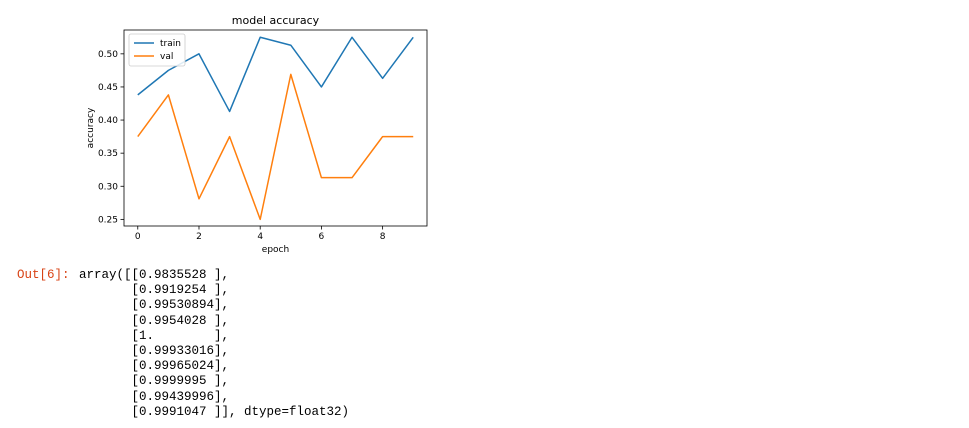  What do you see at coordinates (108, 220) in the screenshot?
I see `y-tick-label: 0.25` at bounding box center [108, 220].